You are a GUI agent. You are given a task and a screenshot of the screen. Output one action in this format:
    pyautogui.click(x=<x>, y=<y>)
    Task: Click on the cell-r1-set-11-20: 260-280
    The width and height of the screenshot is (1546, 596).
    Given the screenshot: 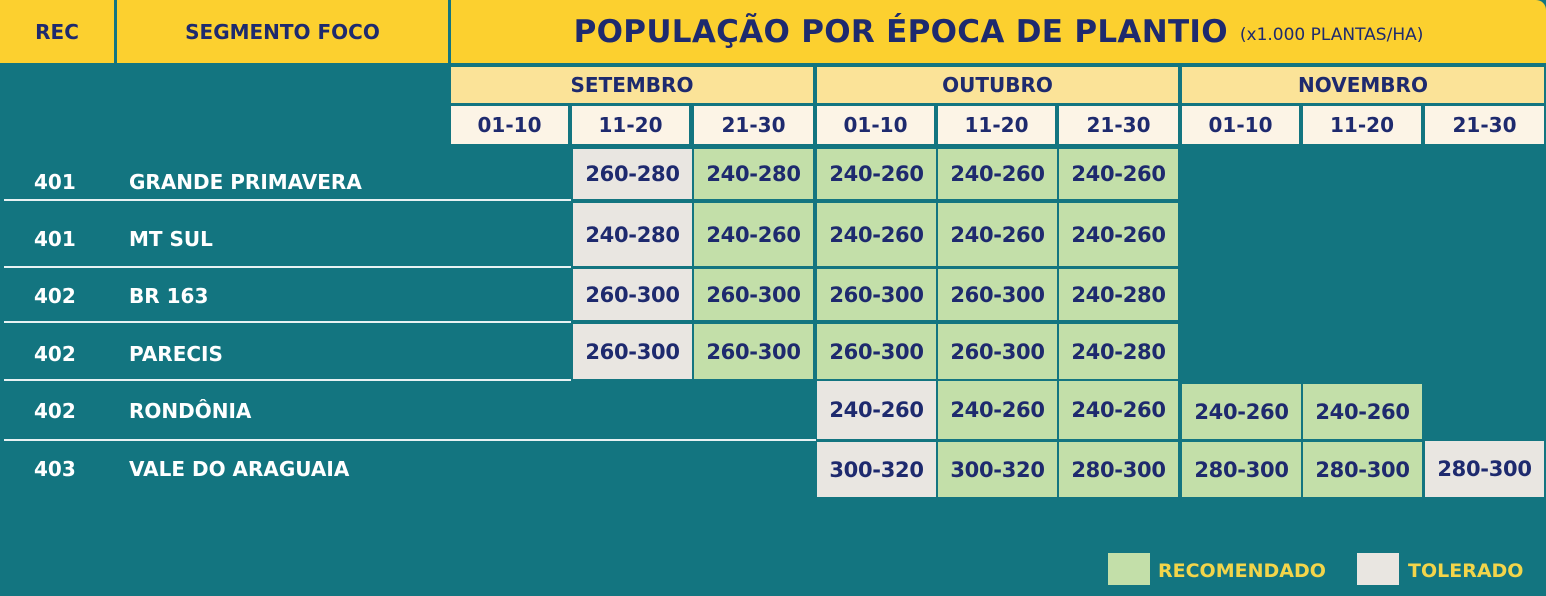 What is the action you would take?
    pyautogui.click(x=632, y=174)
    